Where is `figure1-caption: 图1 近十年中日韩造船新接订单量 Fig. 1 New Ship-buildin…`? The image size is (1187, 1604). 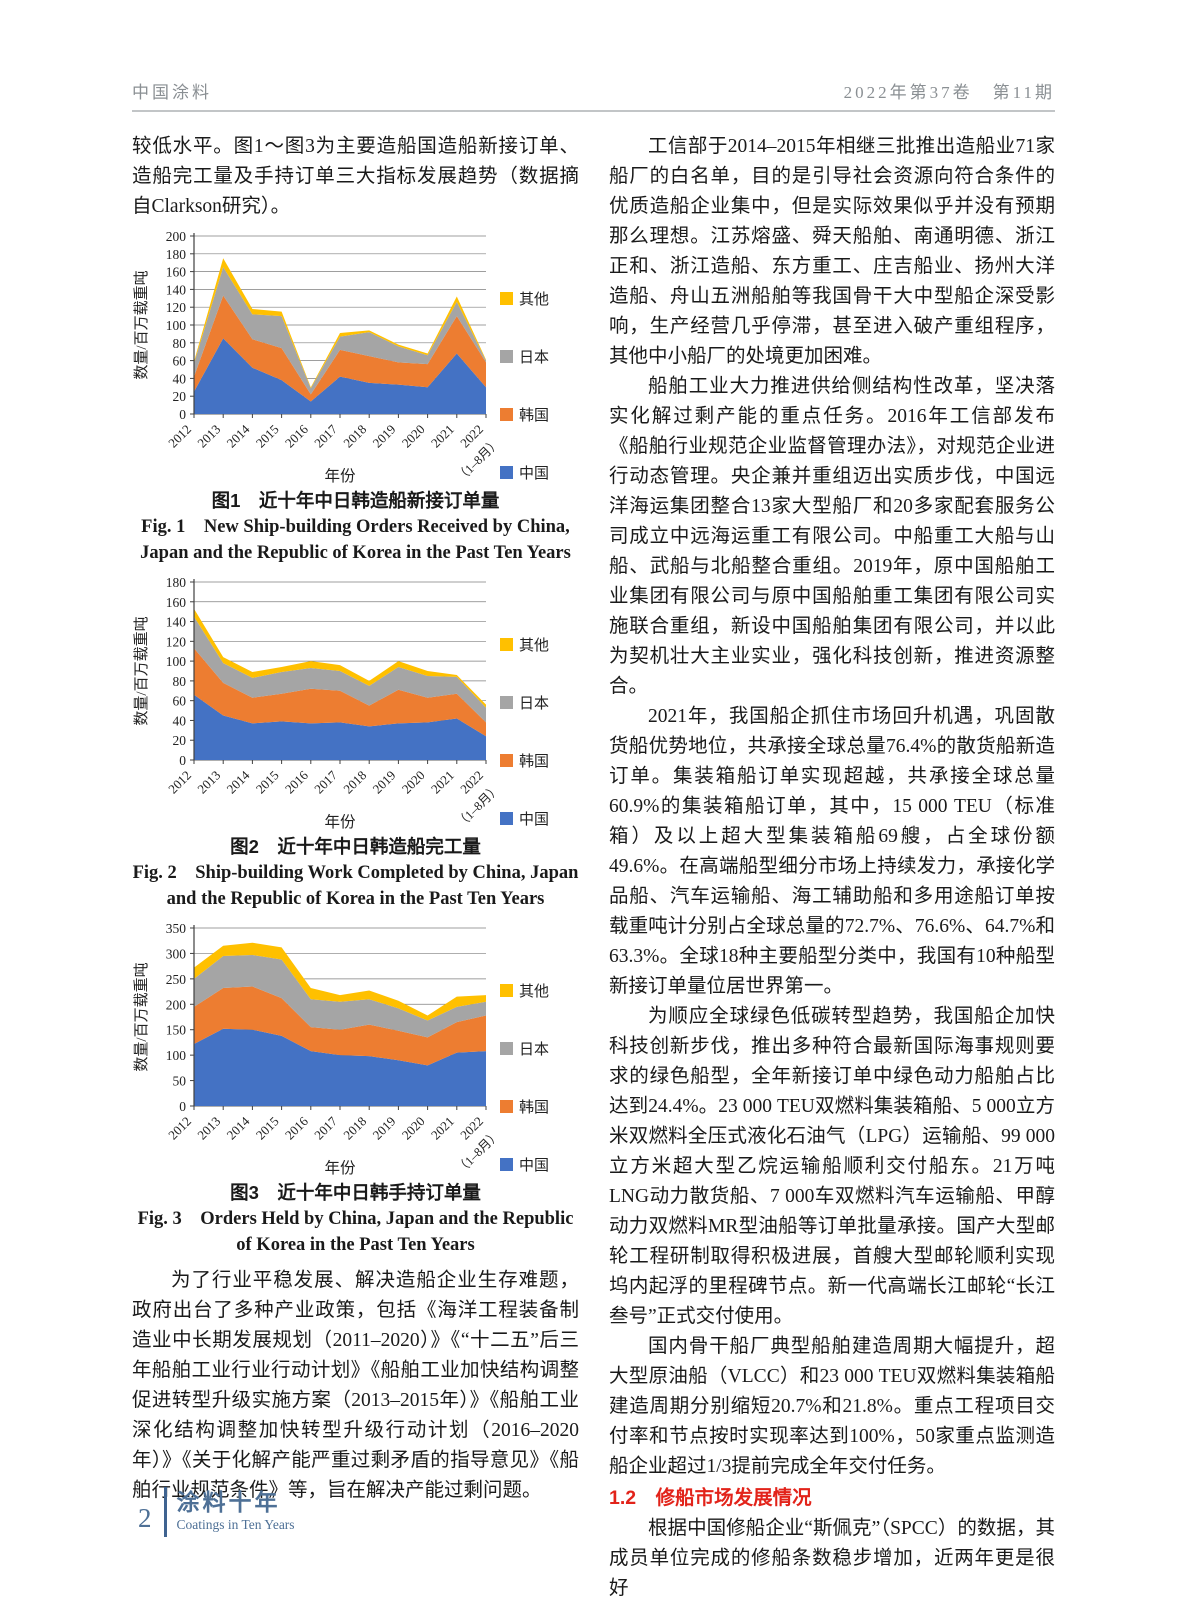
figure1-caption: 图1 近十年中日韩造船新接订单量 Fig. 1 New Ship-buildin… is located at coordinates (355, 527).